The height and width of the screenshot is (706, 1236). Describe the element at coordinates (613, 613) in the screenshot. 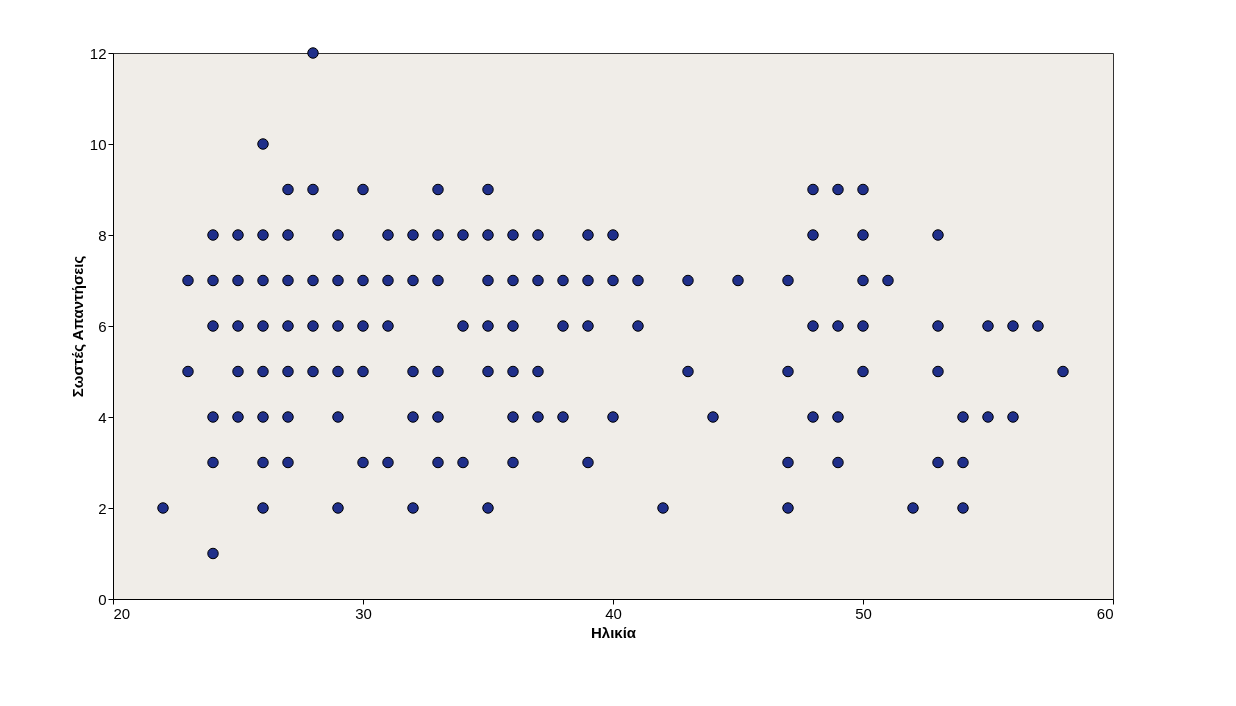

I see `x-tick-label: 40` at that location.